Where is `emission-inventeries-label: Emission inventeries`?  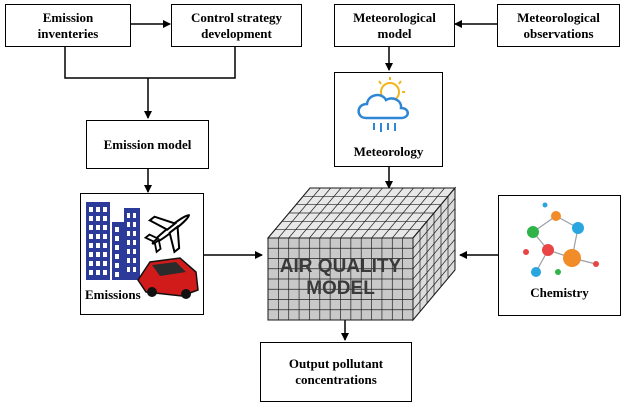
emission-inventeries-label: Emission inventeries is located at coordinates (68, 25).